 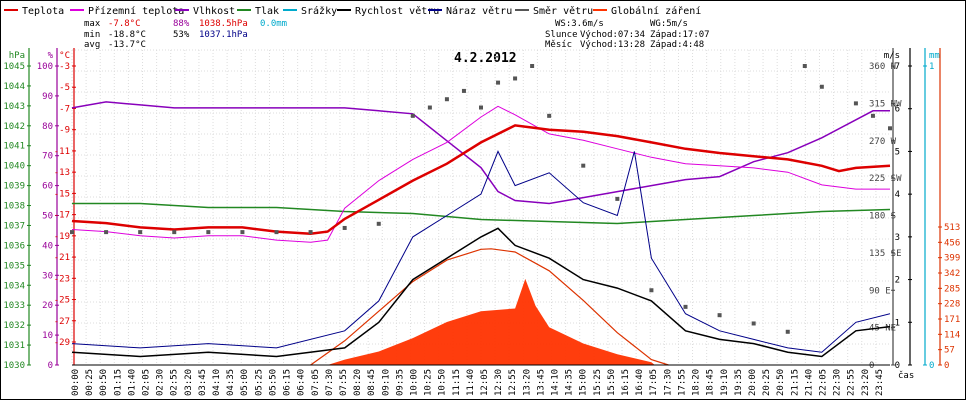 What do you see at coordinates (127, 45) in the screenshot?
I see `stat-avg-temp: -13.7°C` at bounding box center [127, 45].